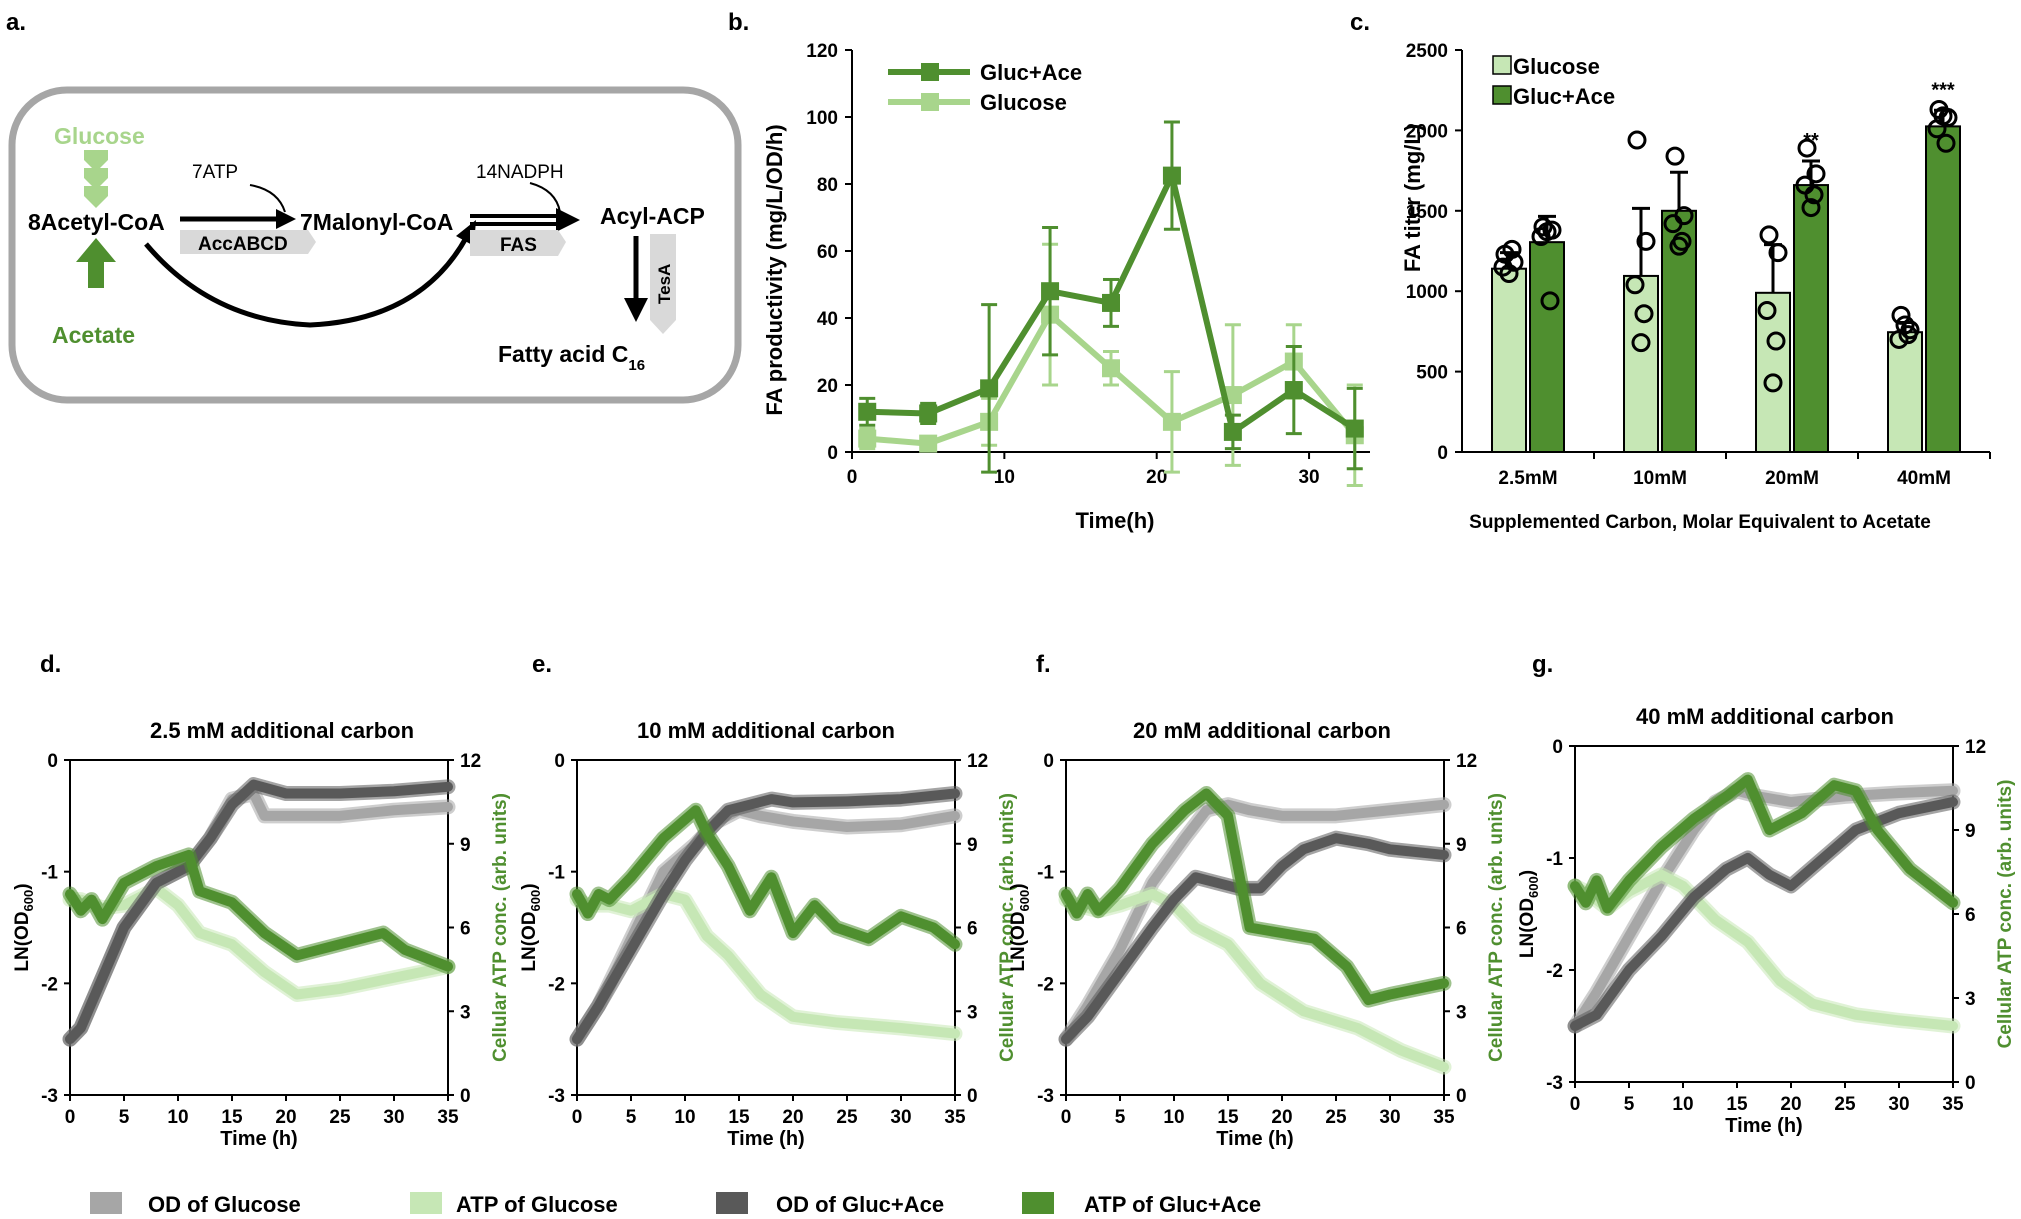  Describe the element at coordinates (285, 1117) in the screenshot. I see `xtick-label: 20` at that location.